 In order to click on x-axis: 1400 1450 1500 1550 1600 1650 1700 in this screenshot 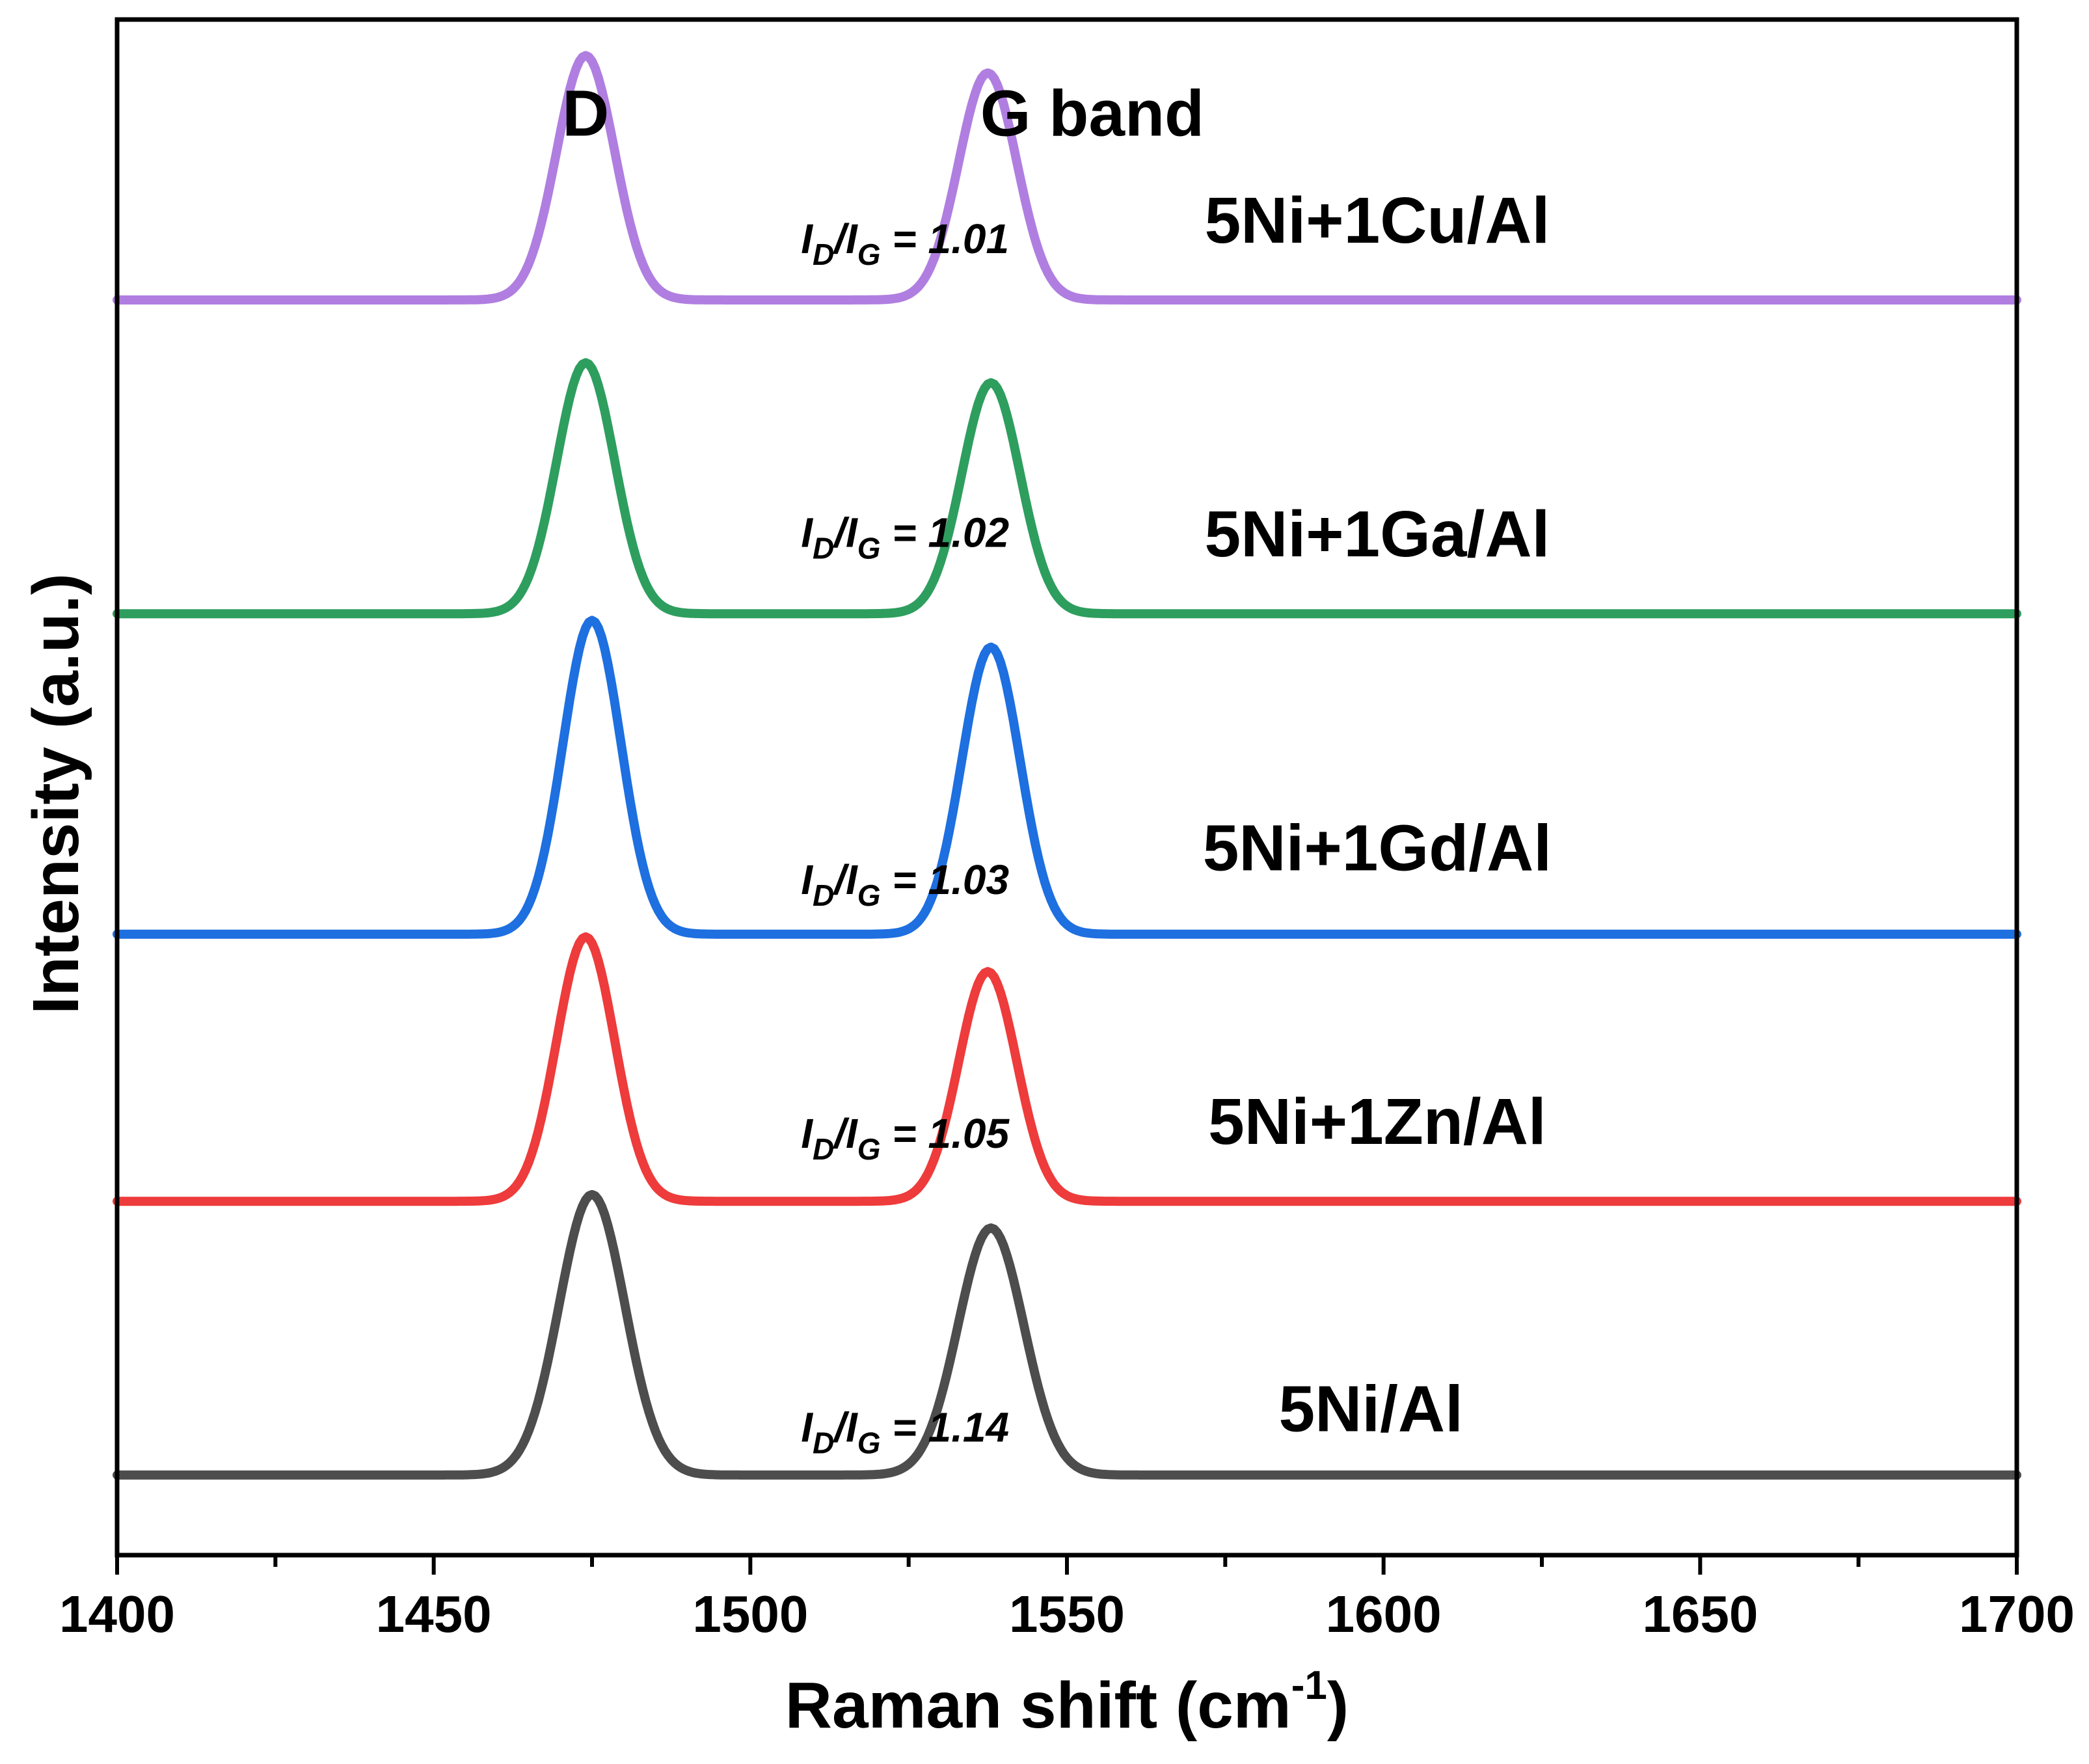, I will do `click(1067, 1599)`.